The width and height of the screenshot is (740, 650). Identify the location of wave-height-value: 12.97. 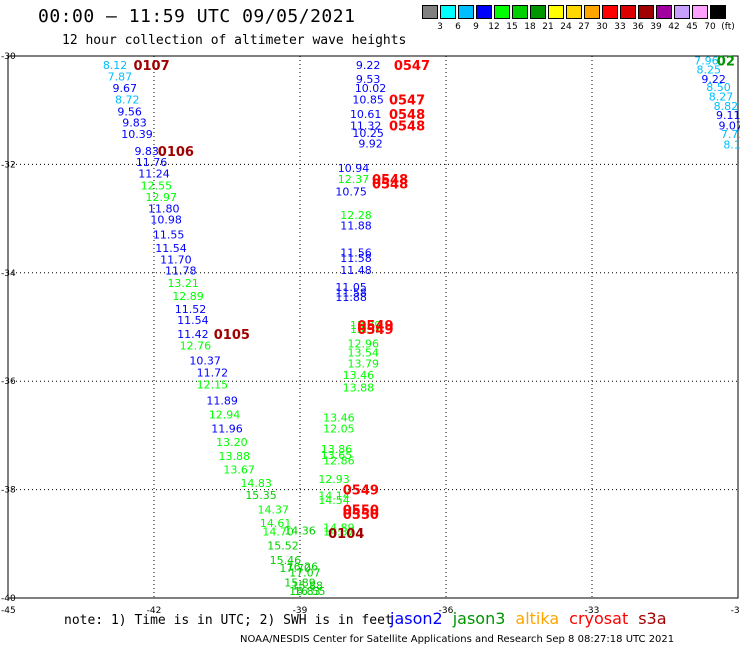
(162, 197).